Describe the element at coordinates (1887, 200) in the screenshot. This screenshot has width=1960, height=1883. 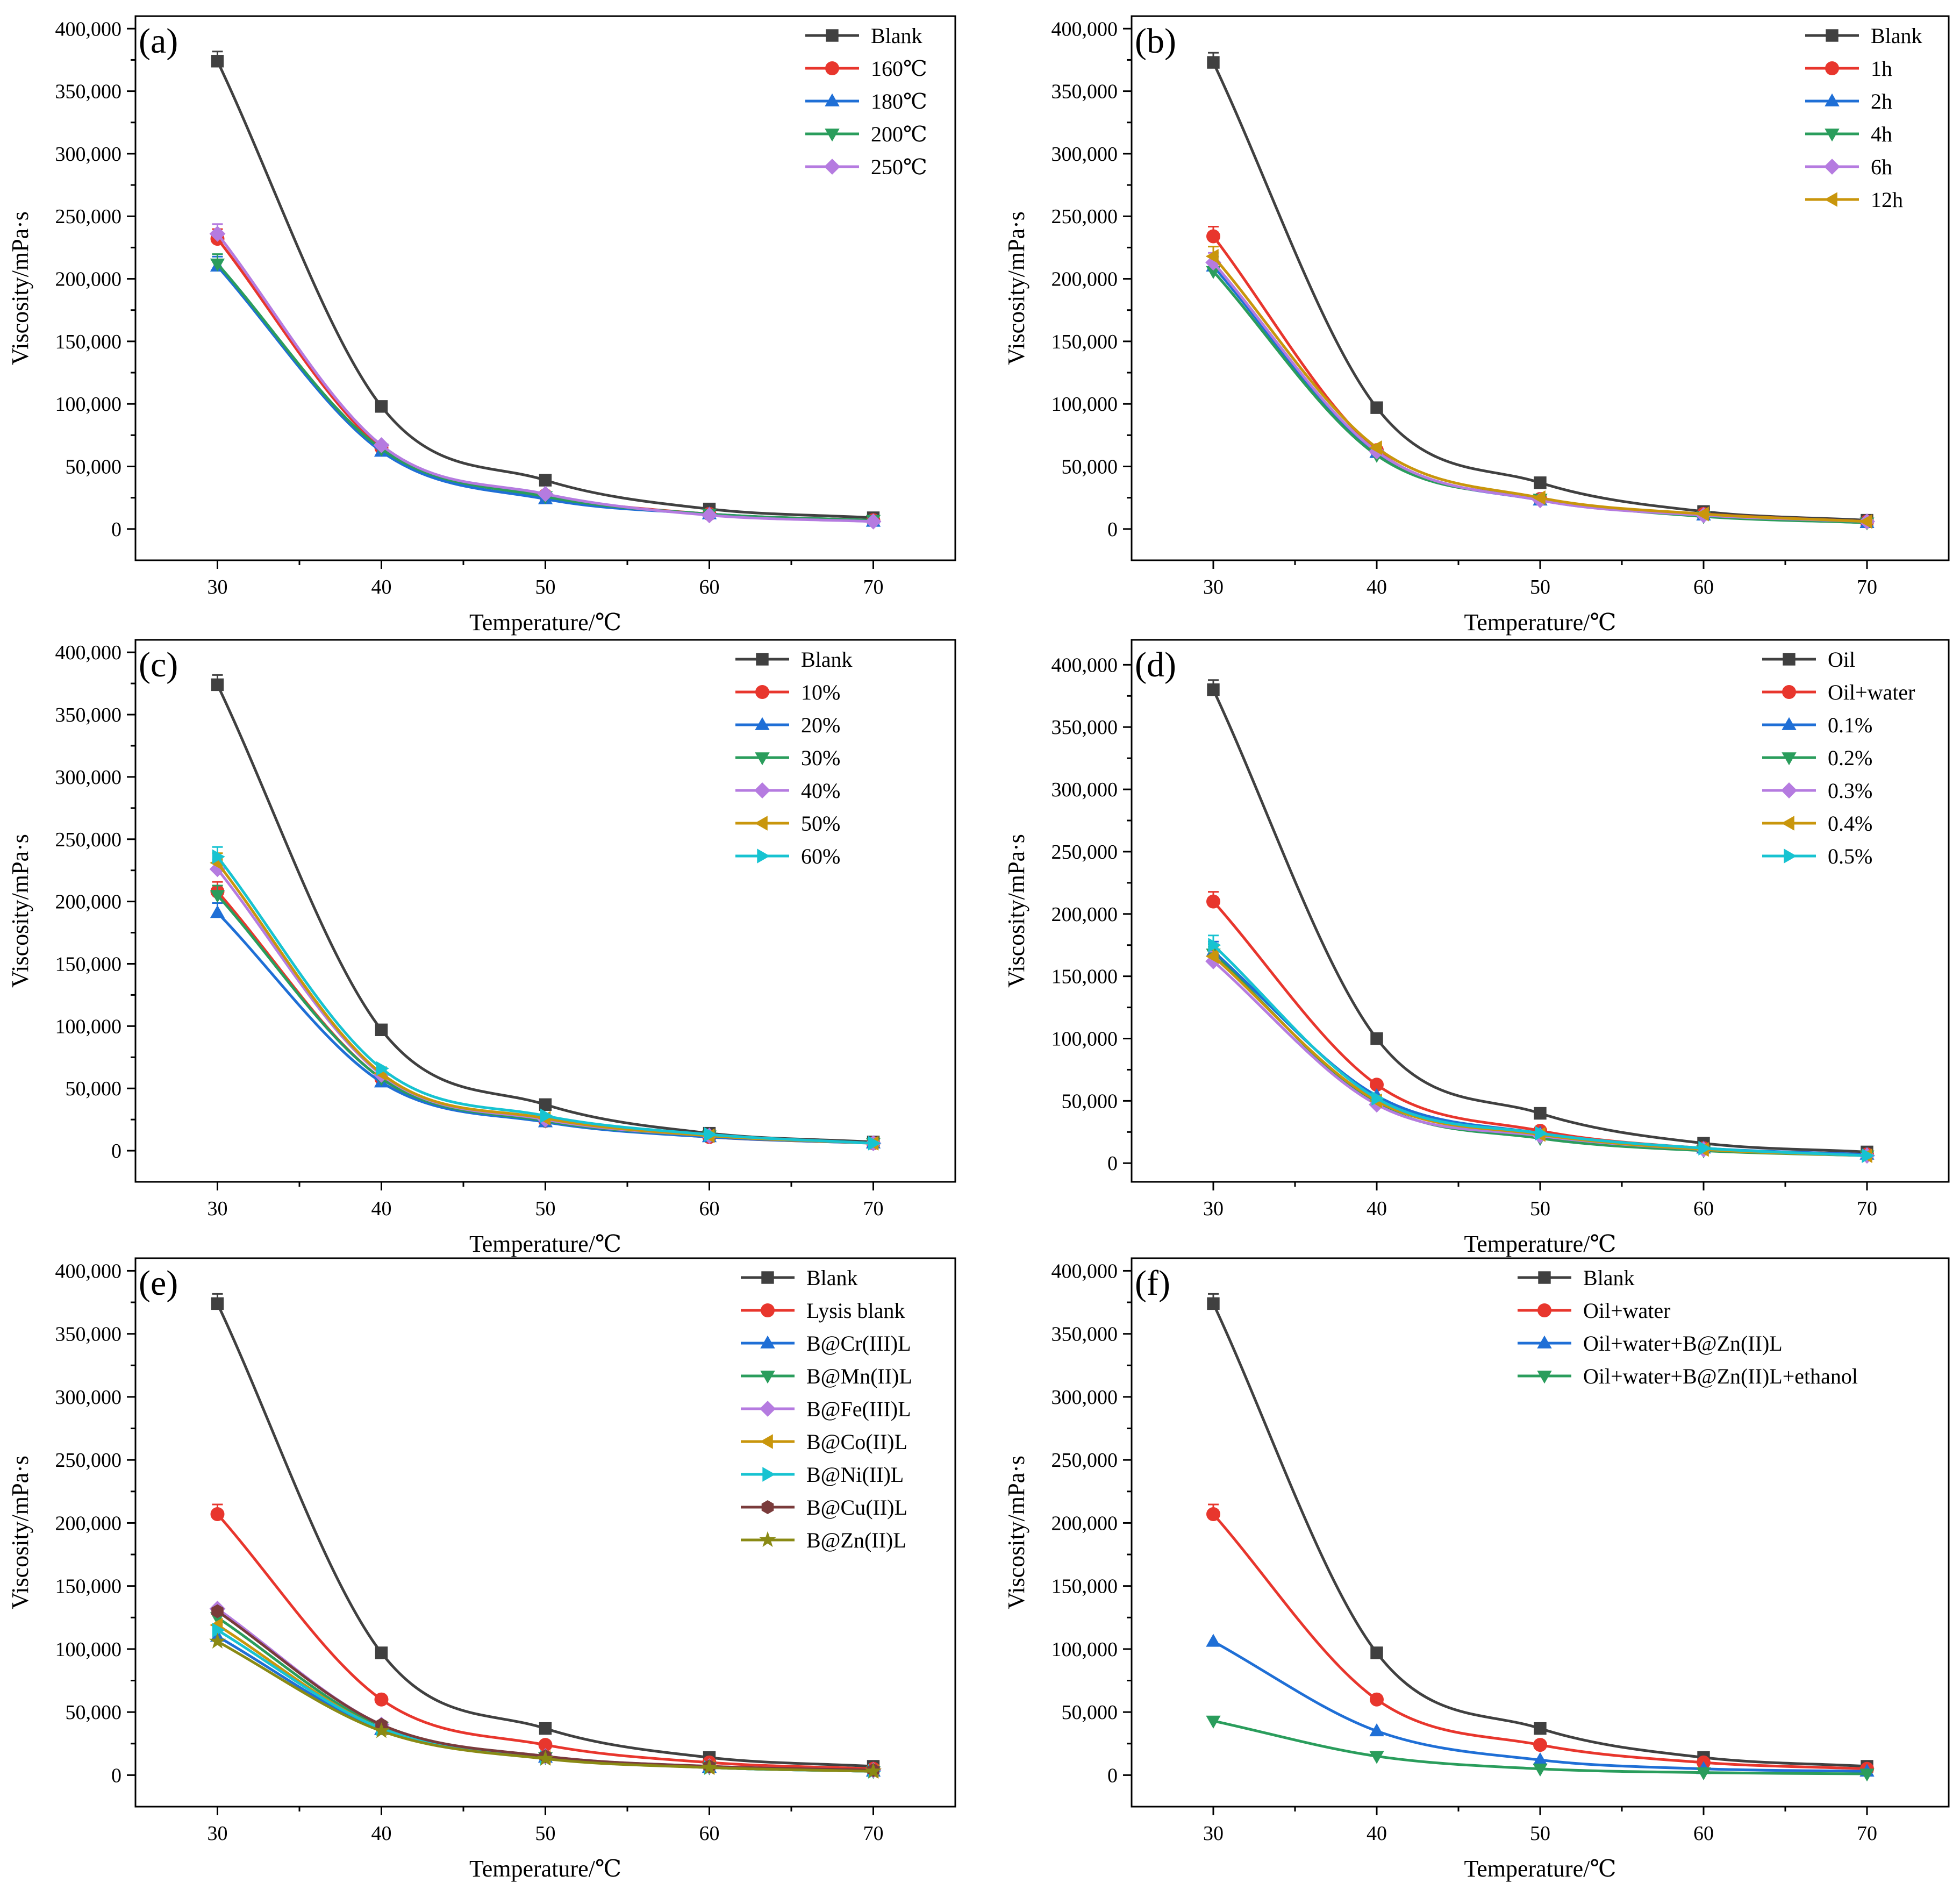
I see `legend-label: 12h` at that location.